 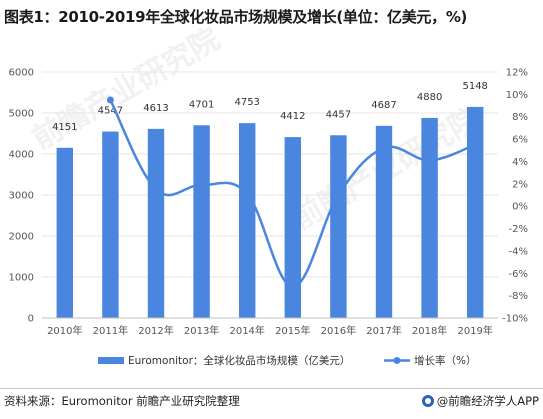 I want to click on brand-text: @前瞻经济学人APP, so click(x=487, y=401).